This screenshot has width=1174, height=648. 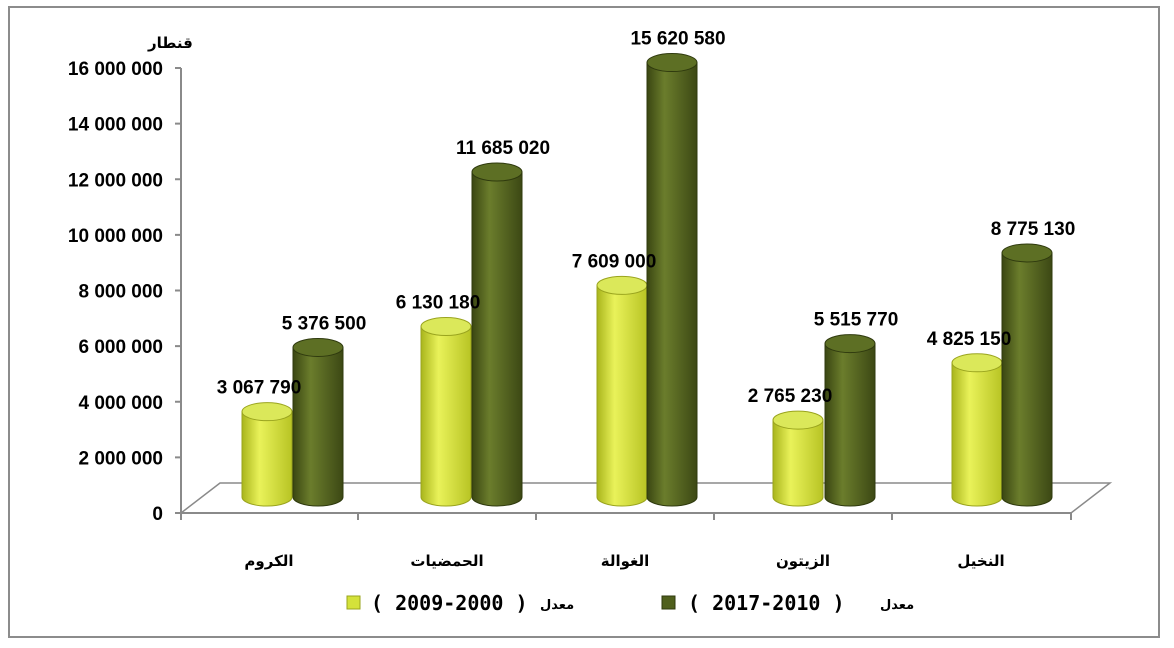 What do you see at coordinates (969, 339) in the screenshot?
I see `data-label: 4 825 150` at bounding box center [969, 339].